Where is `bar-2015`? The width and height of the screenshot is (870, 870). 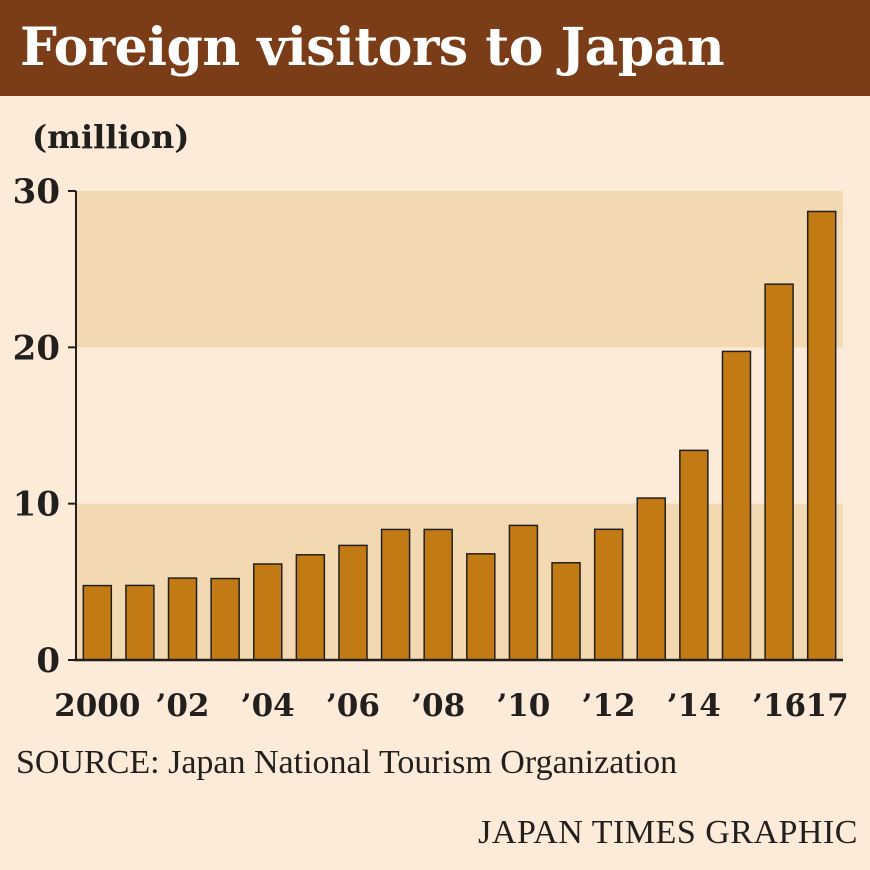 bar-2015 is located at coordinates (736, 505).